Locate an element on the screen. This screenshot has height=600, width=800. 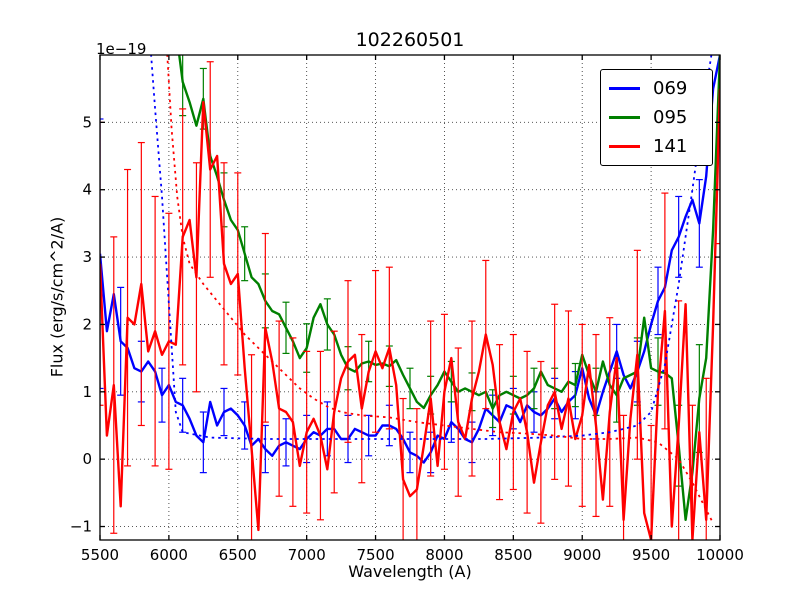
x-tick-label: 8500 is located at coordinates (513, 555).